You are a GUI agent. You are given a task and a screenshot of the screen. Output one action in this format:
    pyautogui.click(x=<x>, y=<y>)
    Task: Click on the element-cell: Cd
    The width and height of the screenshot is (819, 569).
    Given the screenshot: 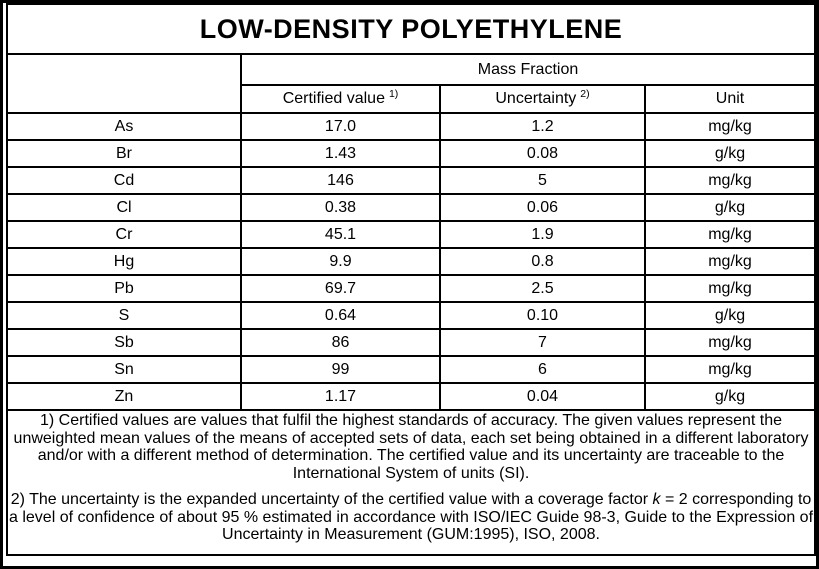 What is the action you would take?
    pyautogui.click(x=124, y=180)
    